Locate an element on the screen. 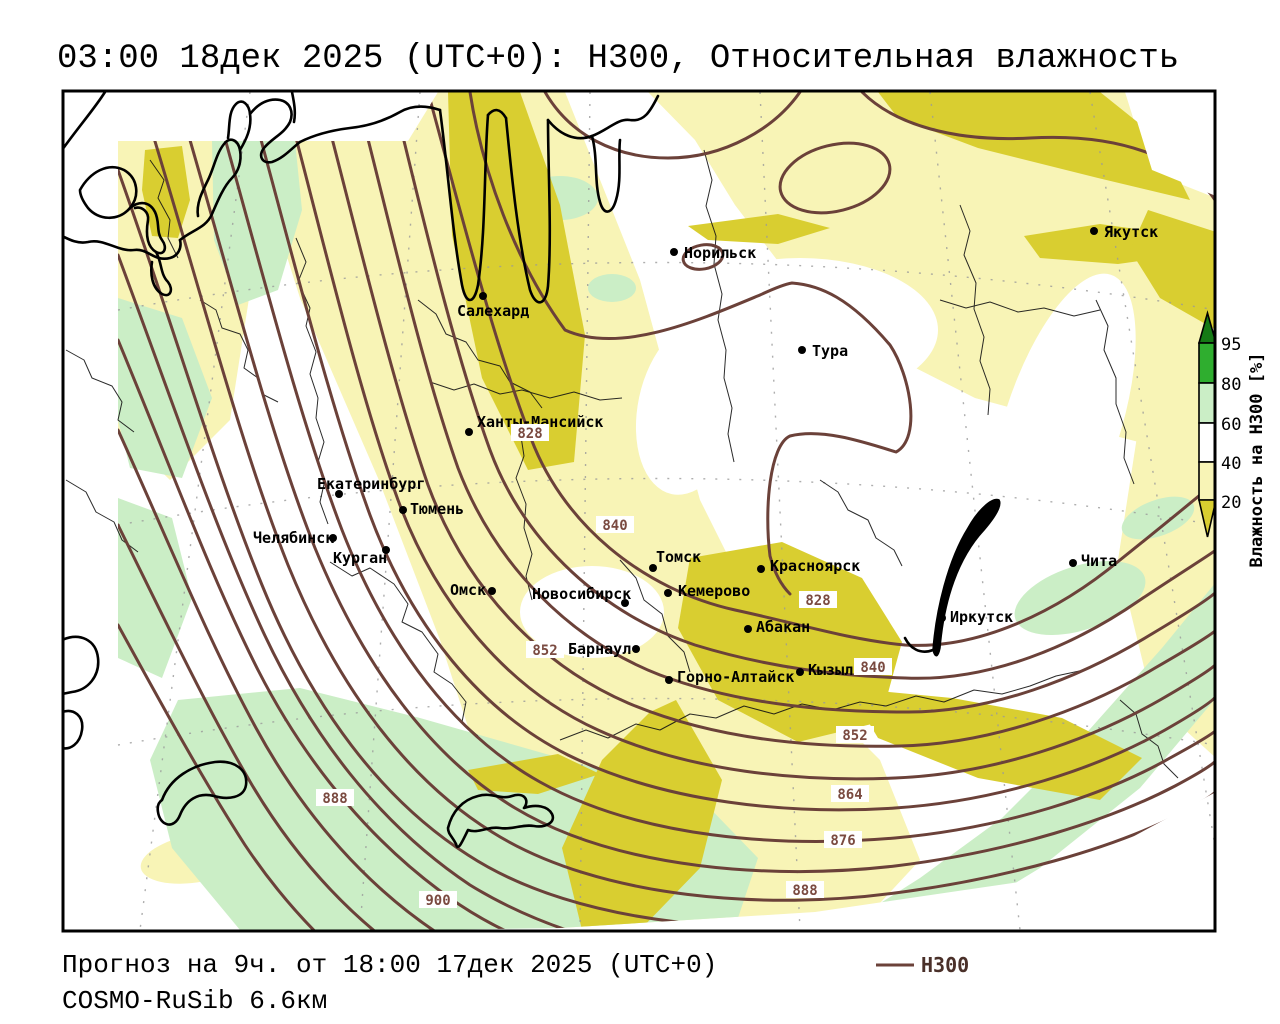 The width and height of the screenshot is (1280, 1024). city-ekaterinburg: Екатеринбург is located at coordinates (371, 486).